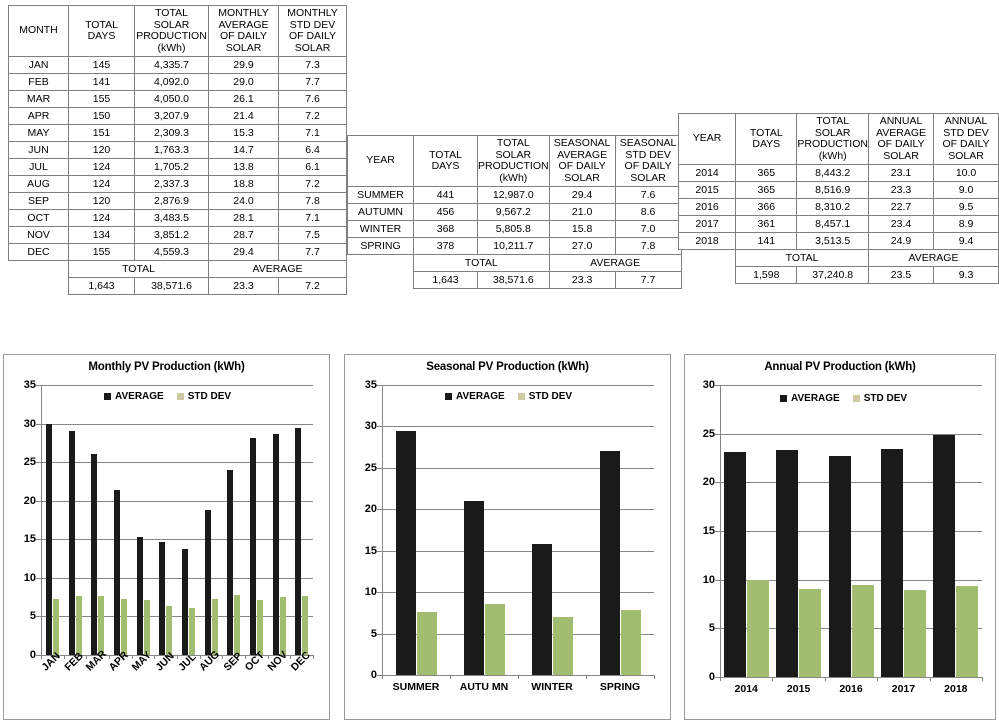 The width and height of the screenshot is (999, 723). What do you see at coordinates (766, 132) in the screenshot?
I see `column-header-line: TOTAL` at bounding box center [766, 132].